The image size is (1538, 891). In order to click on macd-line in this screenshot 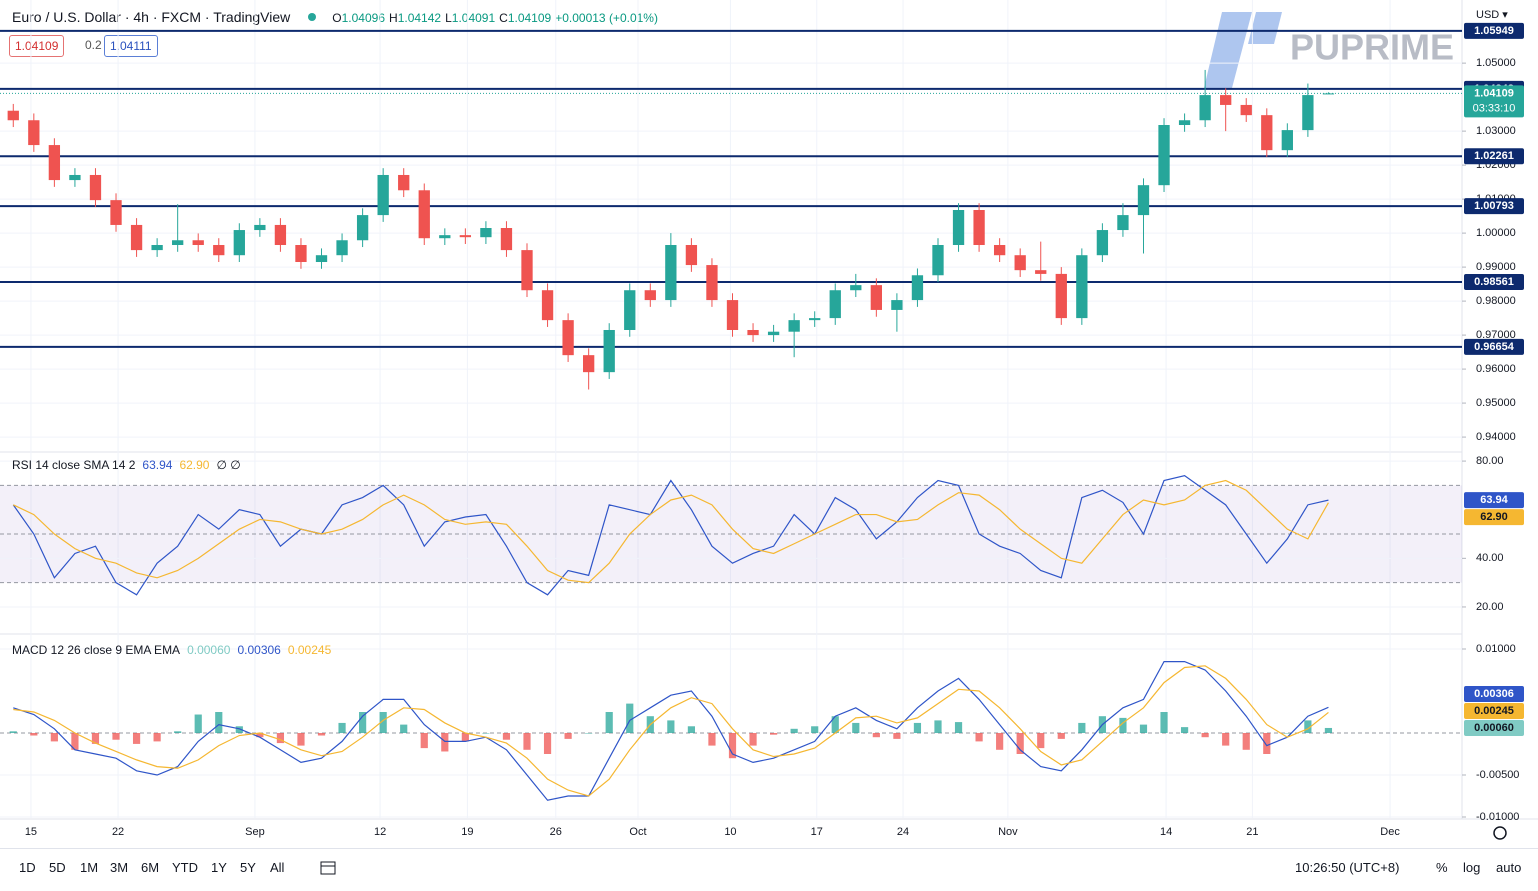, I will do `click(671, 731)`.